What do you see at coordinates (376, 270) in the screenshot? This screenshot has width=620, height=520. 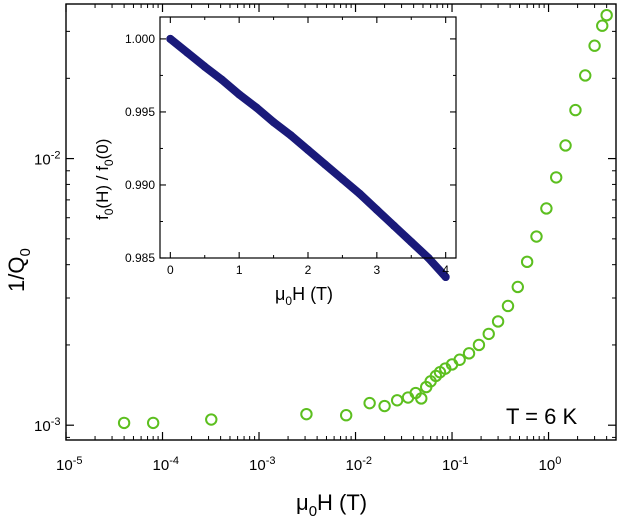 I see `inset-x-tick-label: 3` at bounding box center [376, 270].